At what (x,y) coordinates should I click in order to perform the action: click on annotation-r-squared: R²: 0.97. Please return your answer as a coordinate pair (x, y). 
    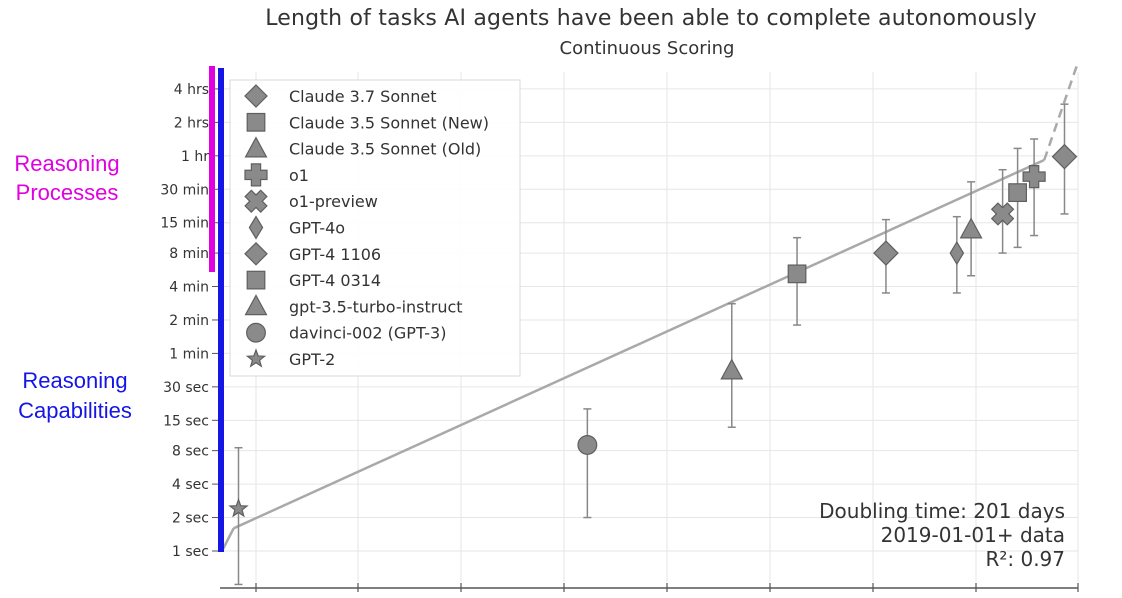
    Looking at the image, I should click on (1025, 559).